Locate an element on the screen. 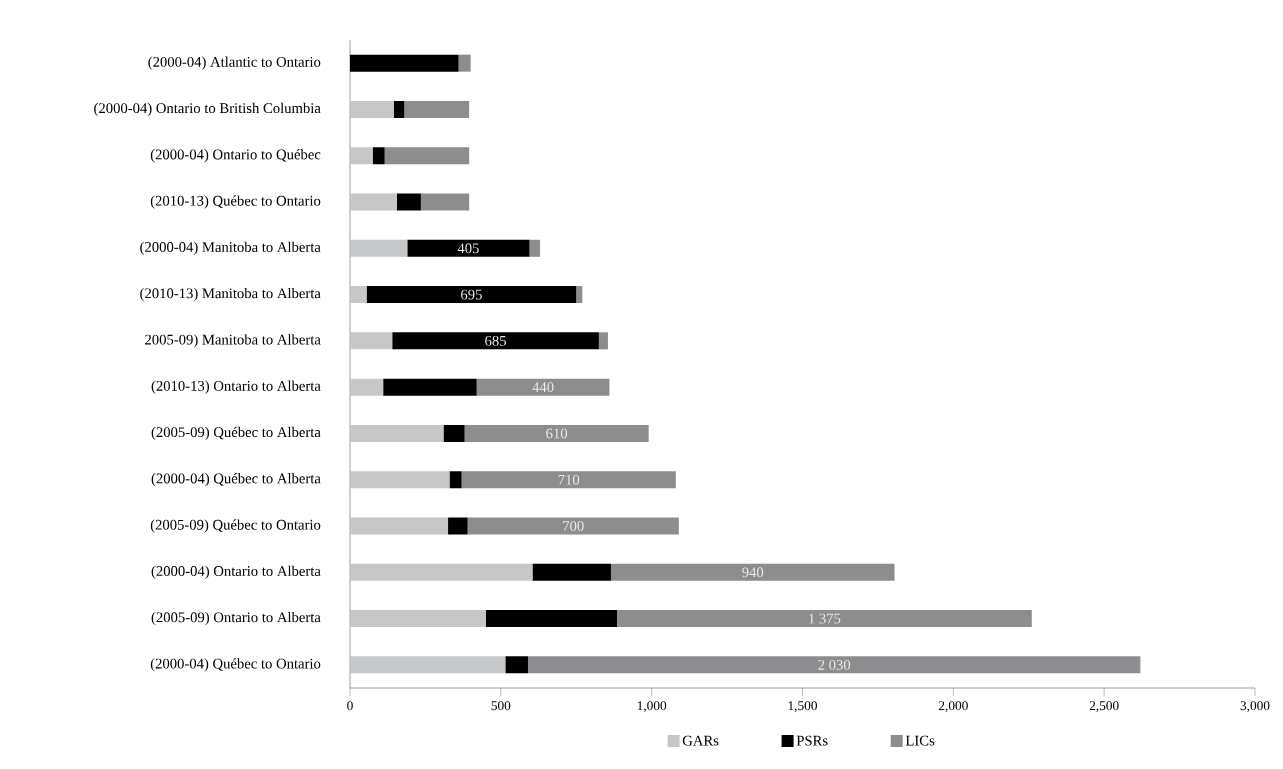  y-tick-label: (2010-13) Québec to Ontario is located at coordinates (235, 202).